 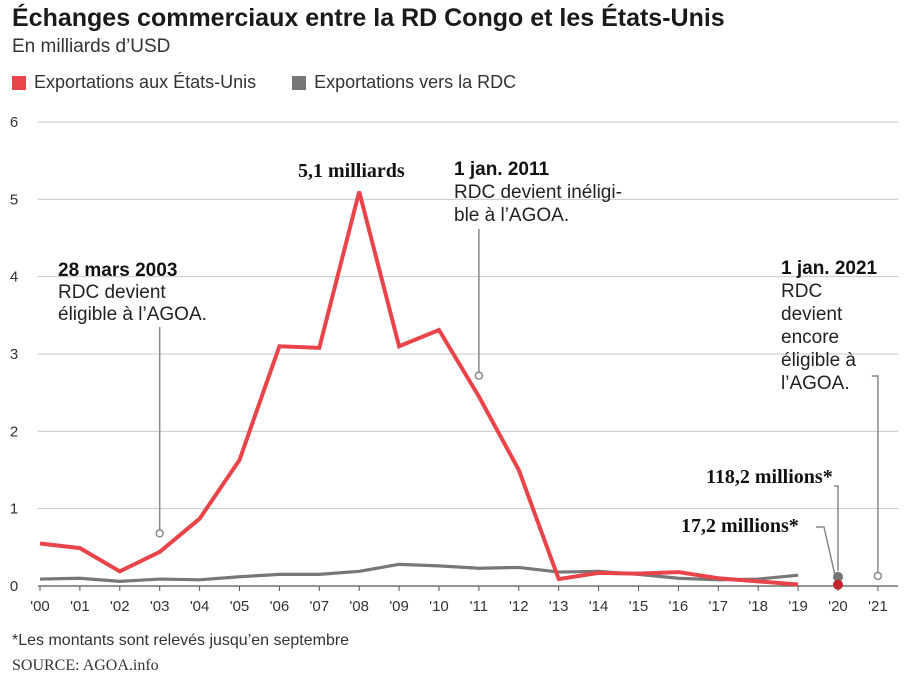 I want to click on x-tick-label: '02, so click(x=120, y=606).